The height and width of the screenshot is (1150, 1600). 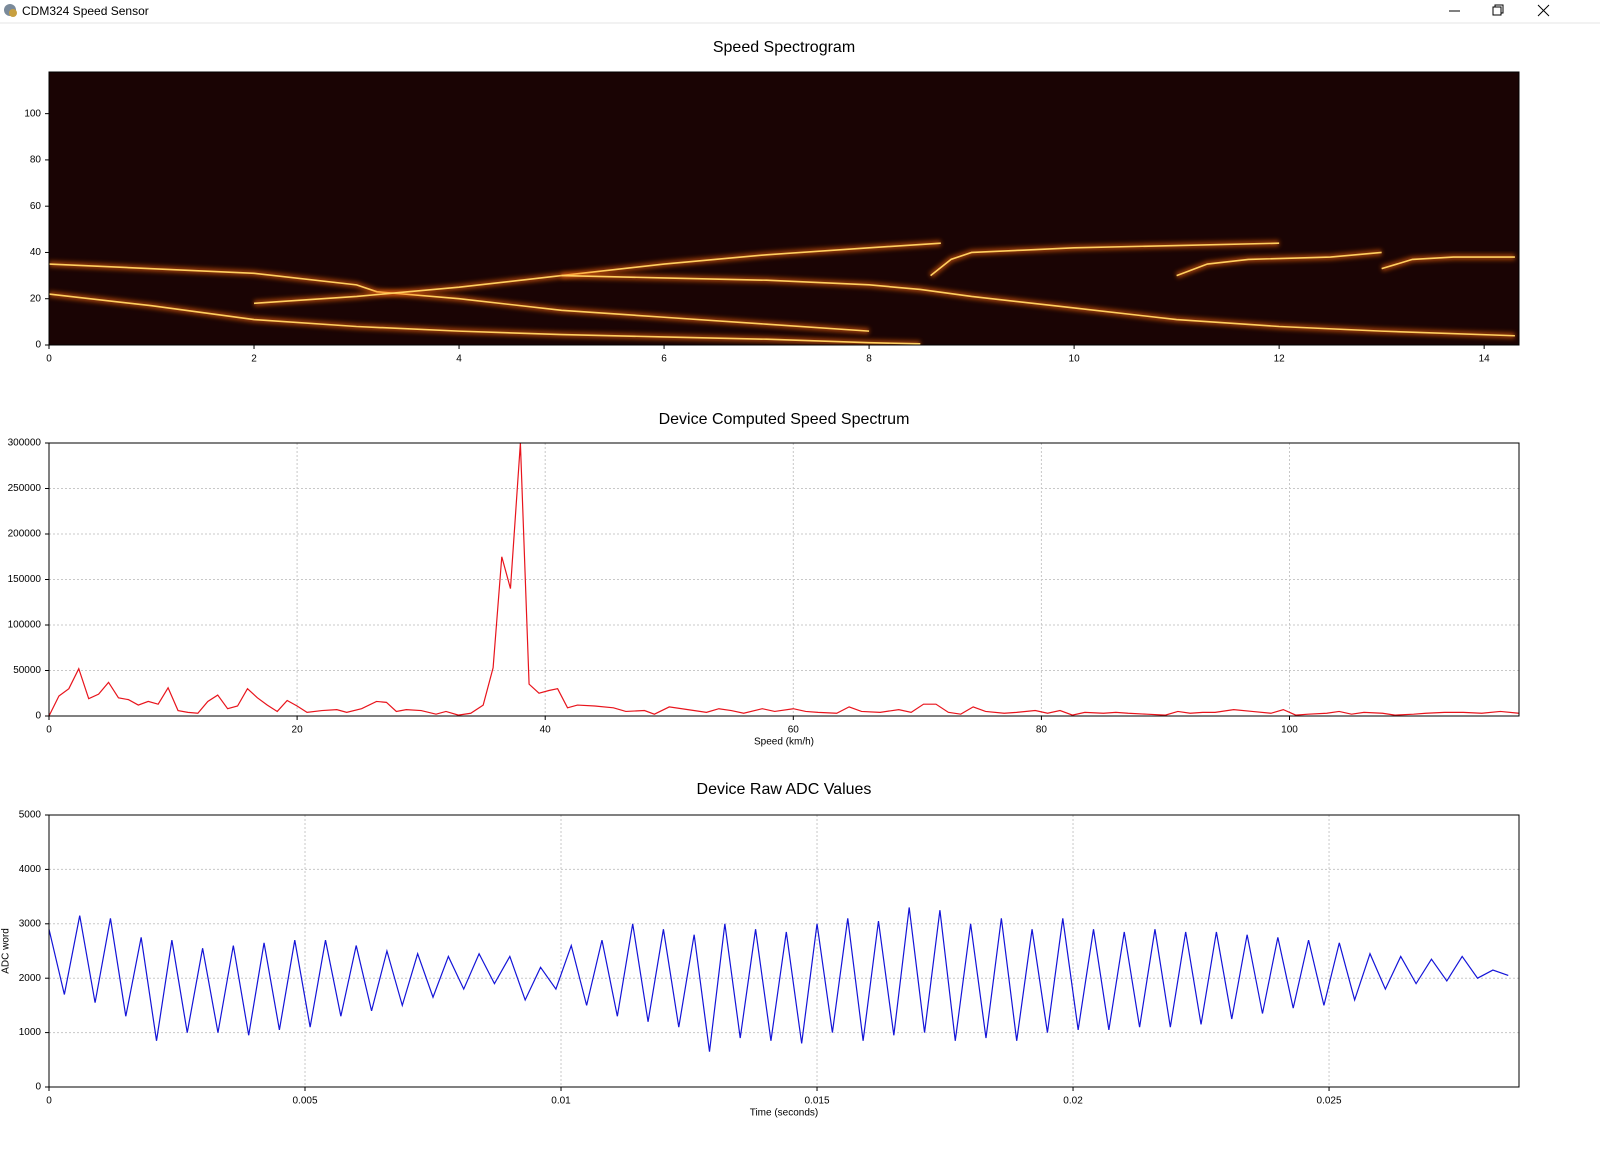 What do you see at coordinates (1075, 359) in the screenshot?
I see `x-tick-label: 10` at bounding box center [1075, 359].